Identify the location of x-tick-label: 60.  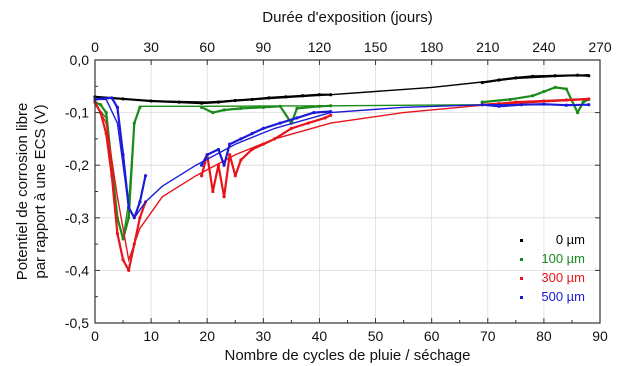
(432, 336).